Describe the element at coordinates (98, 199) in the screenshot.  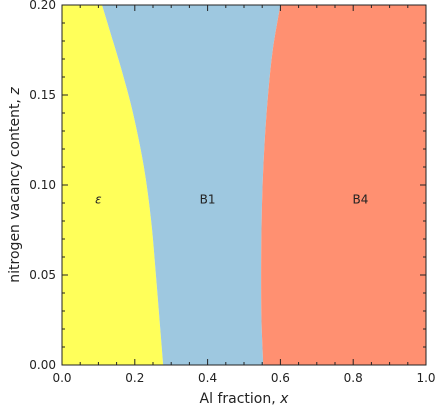
I see `region-label-0: ε` at that location.